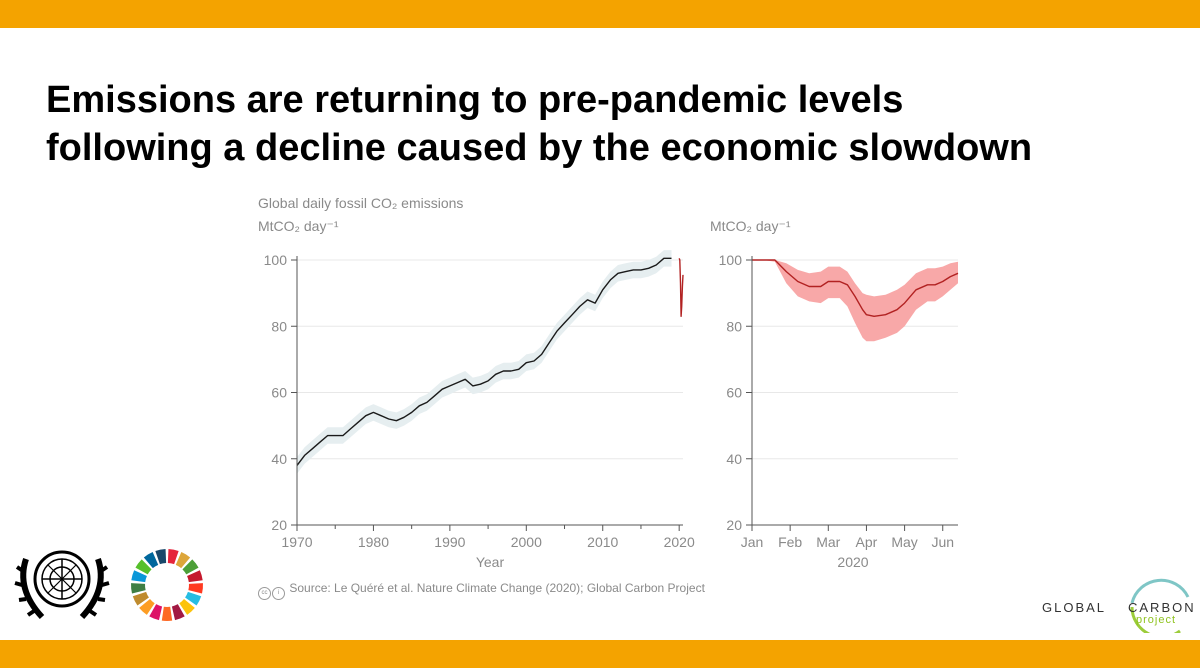 This screenshot has width=1200, height=668. I want to click on x-tick-label: 1990, so click(449, 542).